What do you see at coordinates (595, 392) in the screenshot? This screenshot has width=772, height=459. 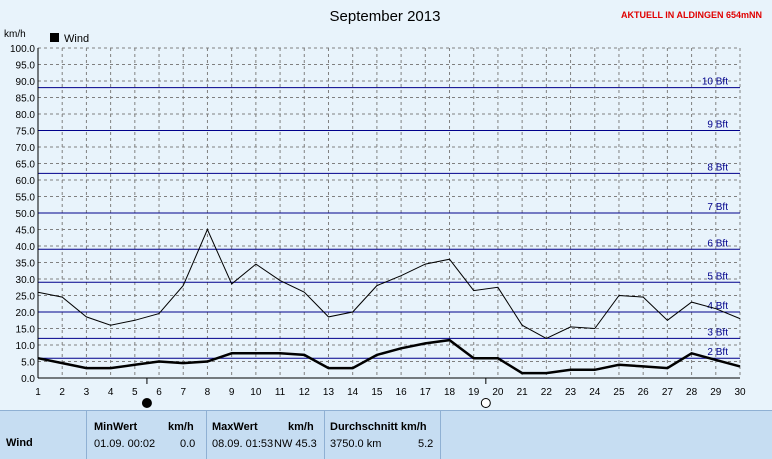 I see `x-tick-label: 24` at bounding box center [595, 392].